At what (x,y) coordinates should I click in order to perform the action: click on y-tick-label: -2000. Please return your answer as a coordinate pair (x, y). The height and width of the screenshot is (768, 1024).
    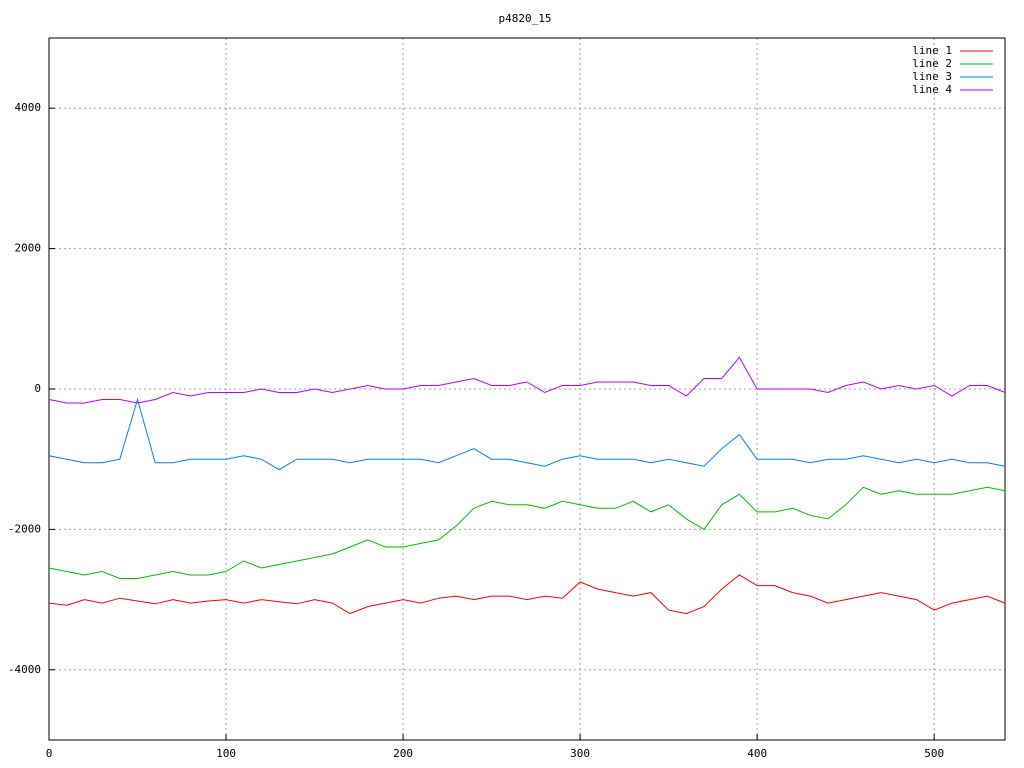
    Looking at the image, I should click on (24, 528).